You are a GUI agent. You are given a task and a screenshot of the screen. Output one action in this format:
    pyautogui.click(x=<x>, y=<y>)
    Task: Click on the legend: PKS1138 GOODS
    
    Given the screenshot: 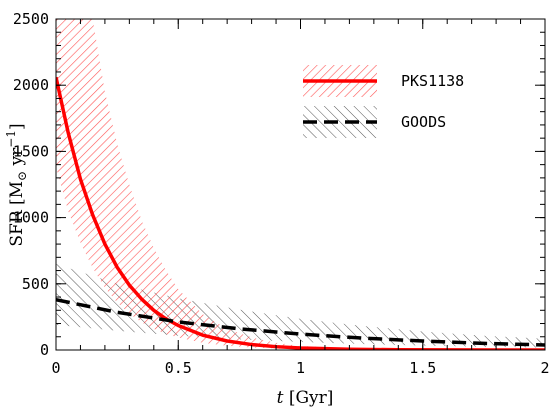 What is the action you would take?
    pyautogui.click(x=383, y=101)
    